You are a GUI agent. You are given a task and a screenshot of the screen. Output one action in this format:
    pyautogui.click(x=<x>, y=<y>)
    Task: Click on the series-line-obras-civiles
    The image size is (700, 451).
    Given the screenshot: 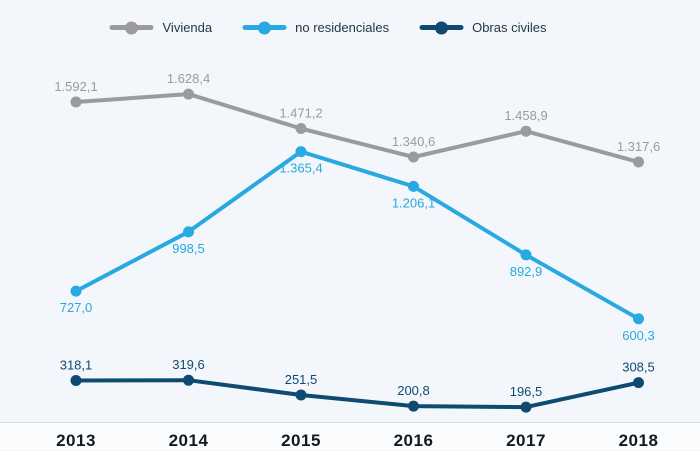 What is the action you would take?
    pyautogui.click(x=357, y=394)
    